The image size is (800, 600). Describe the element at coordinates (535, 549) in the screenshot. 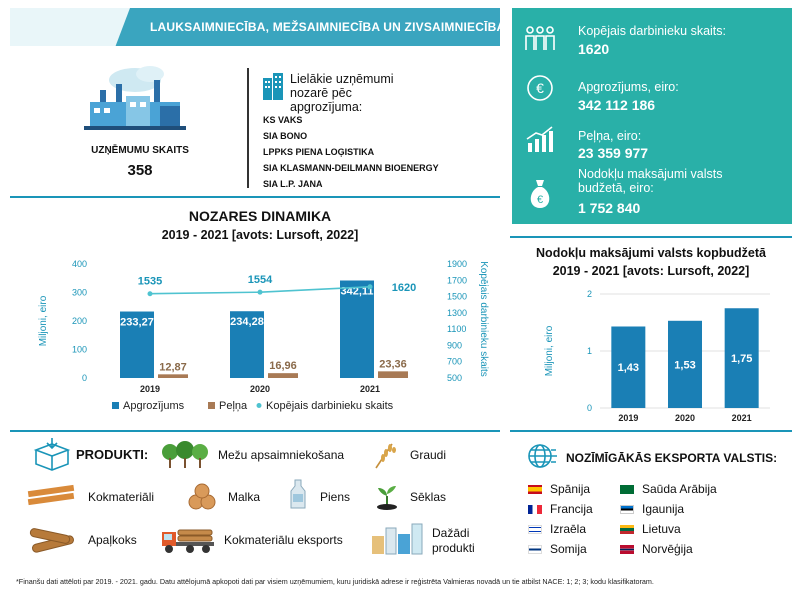

I see `finland-flag-icon` at that location.